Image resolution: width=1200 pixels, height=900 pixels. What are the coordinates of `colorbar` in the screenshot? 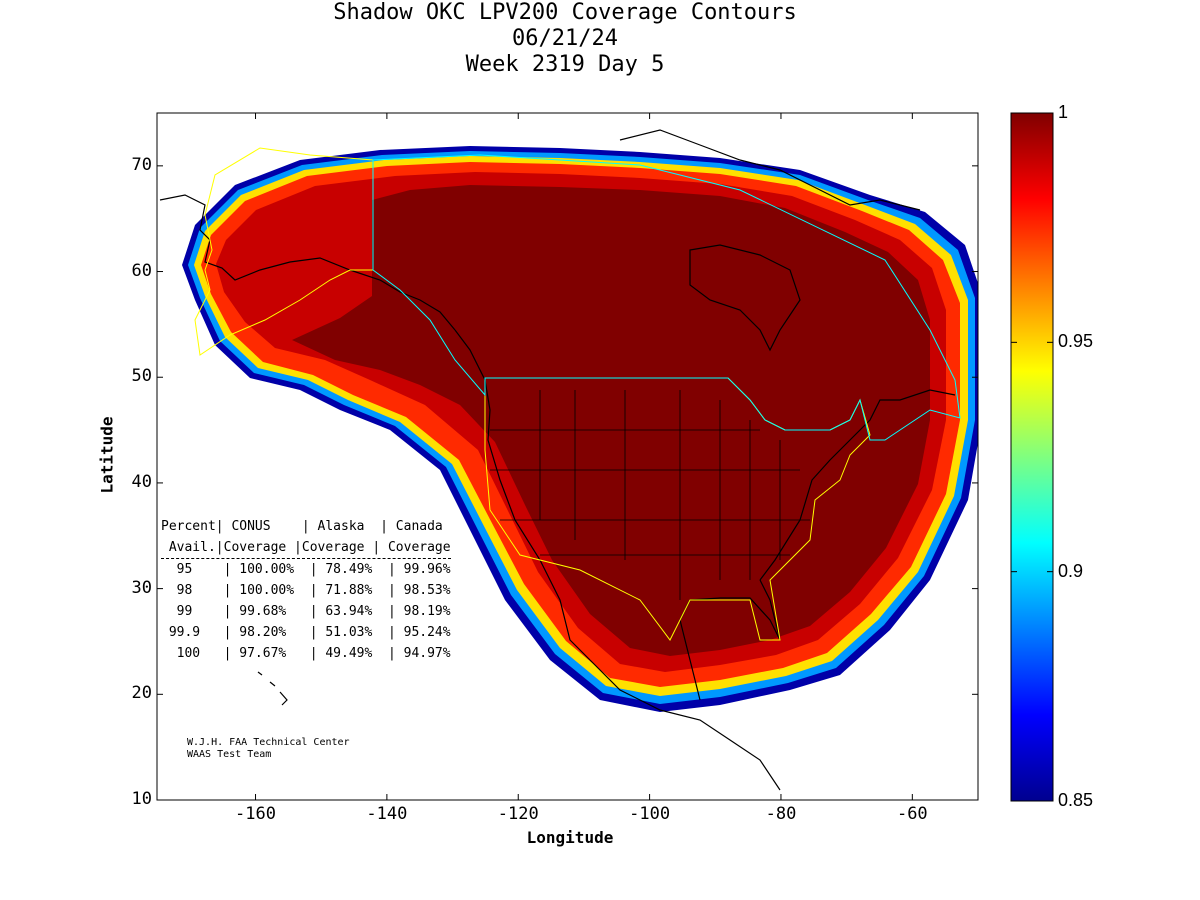 It's located at (1032, 457).